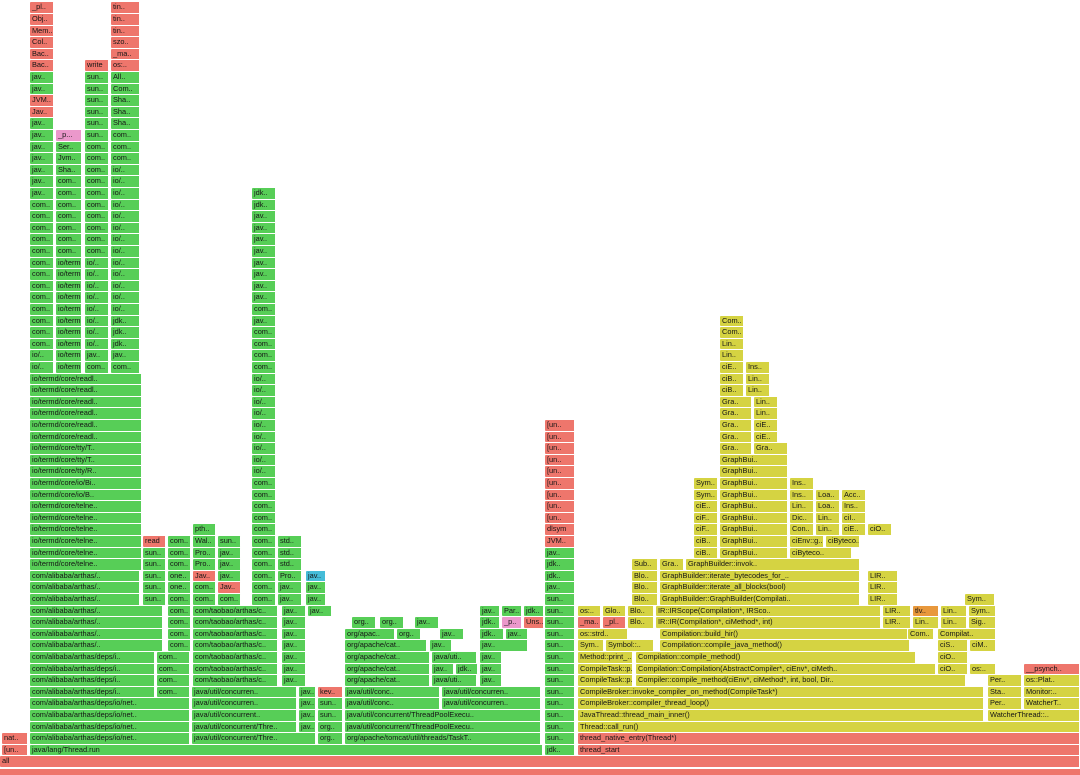 This screenshot has height=775, width=1080. Describe the element at coordinates (290, 564) in the screenshot. I see `flame-frame: std..` at that location.